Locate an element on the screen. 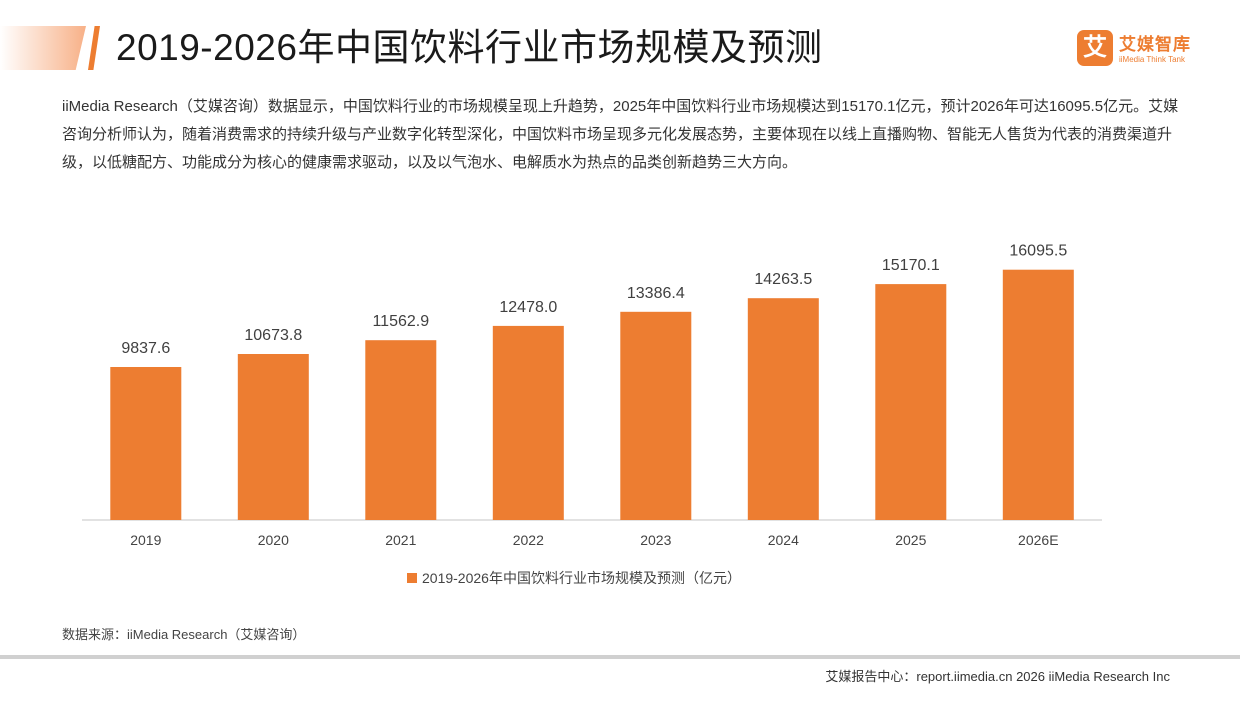 The height and width of the screenshot is (701, 1240). brand-logo: 艾 艾媒智库 iiMedia Think Tank is located at coordinates (1147, 50).